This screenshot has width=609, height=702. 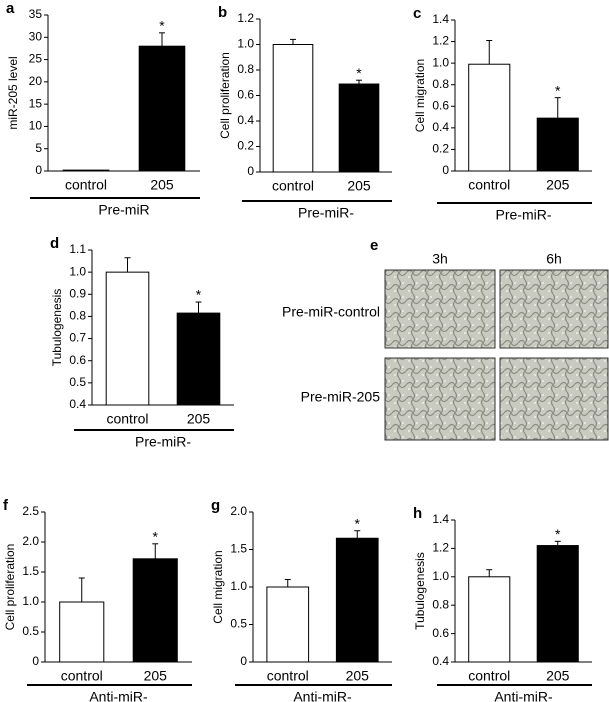 I want to click on y-tick-label: 15, so click(x=36, y=103).